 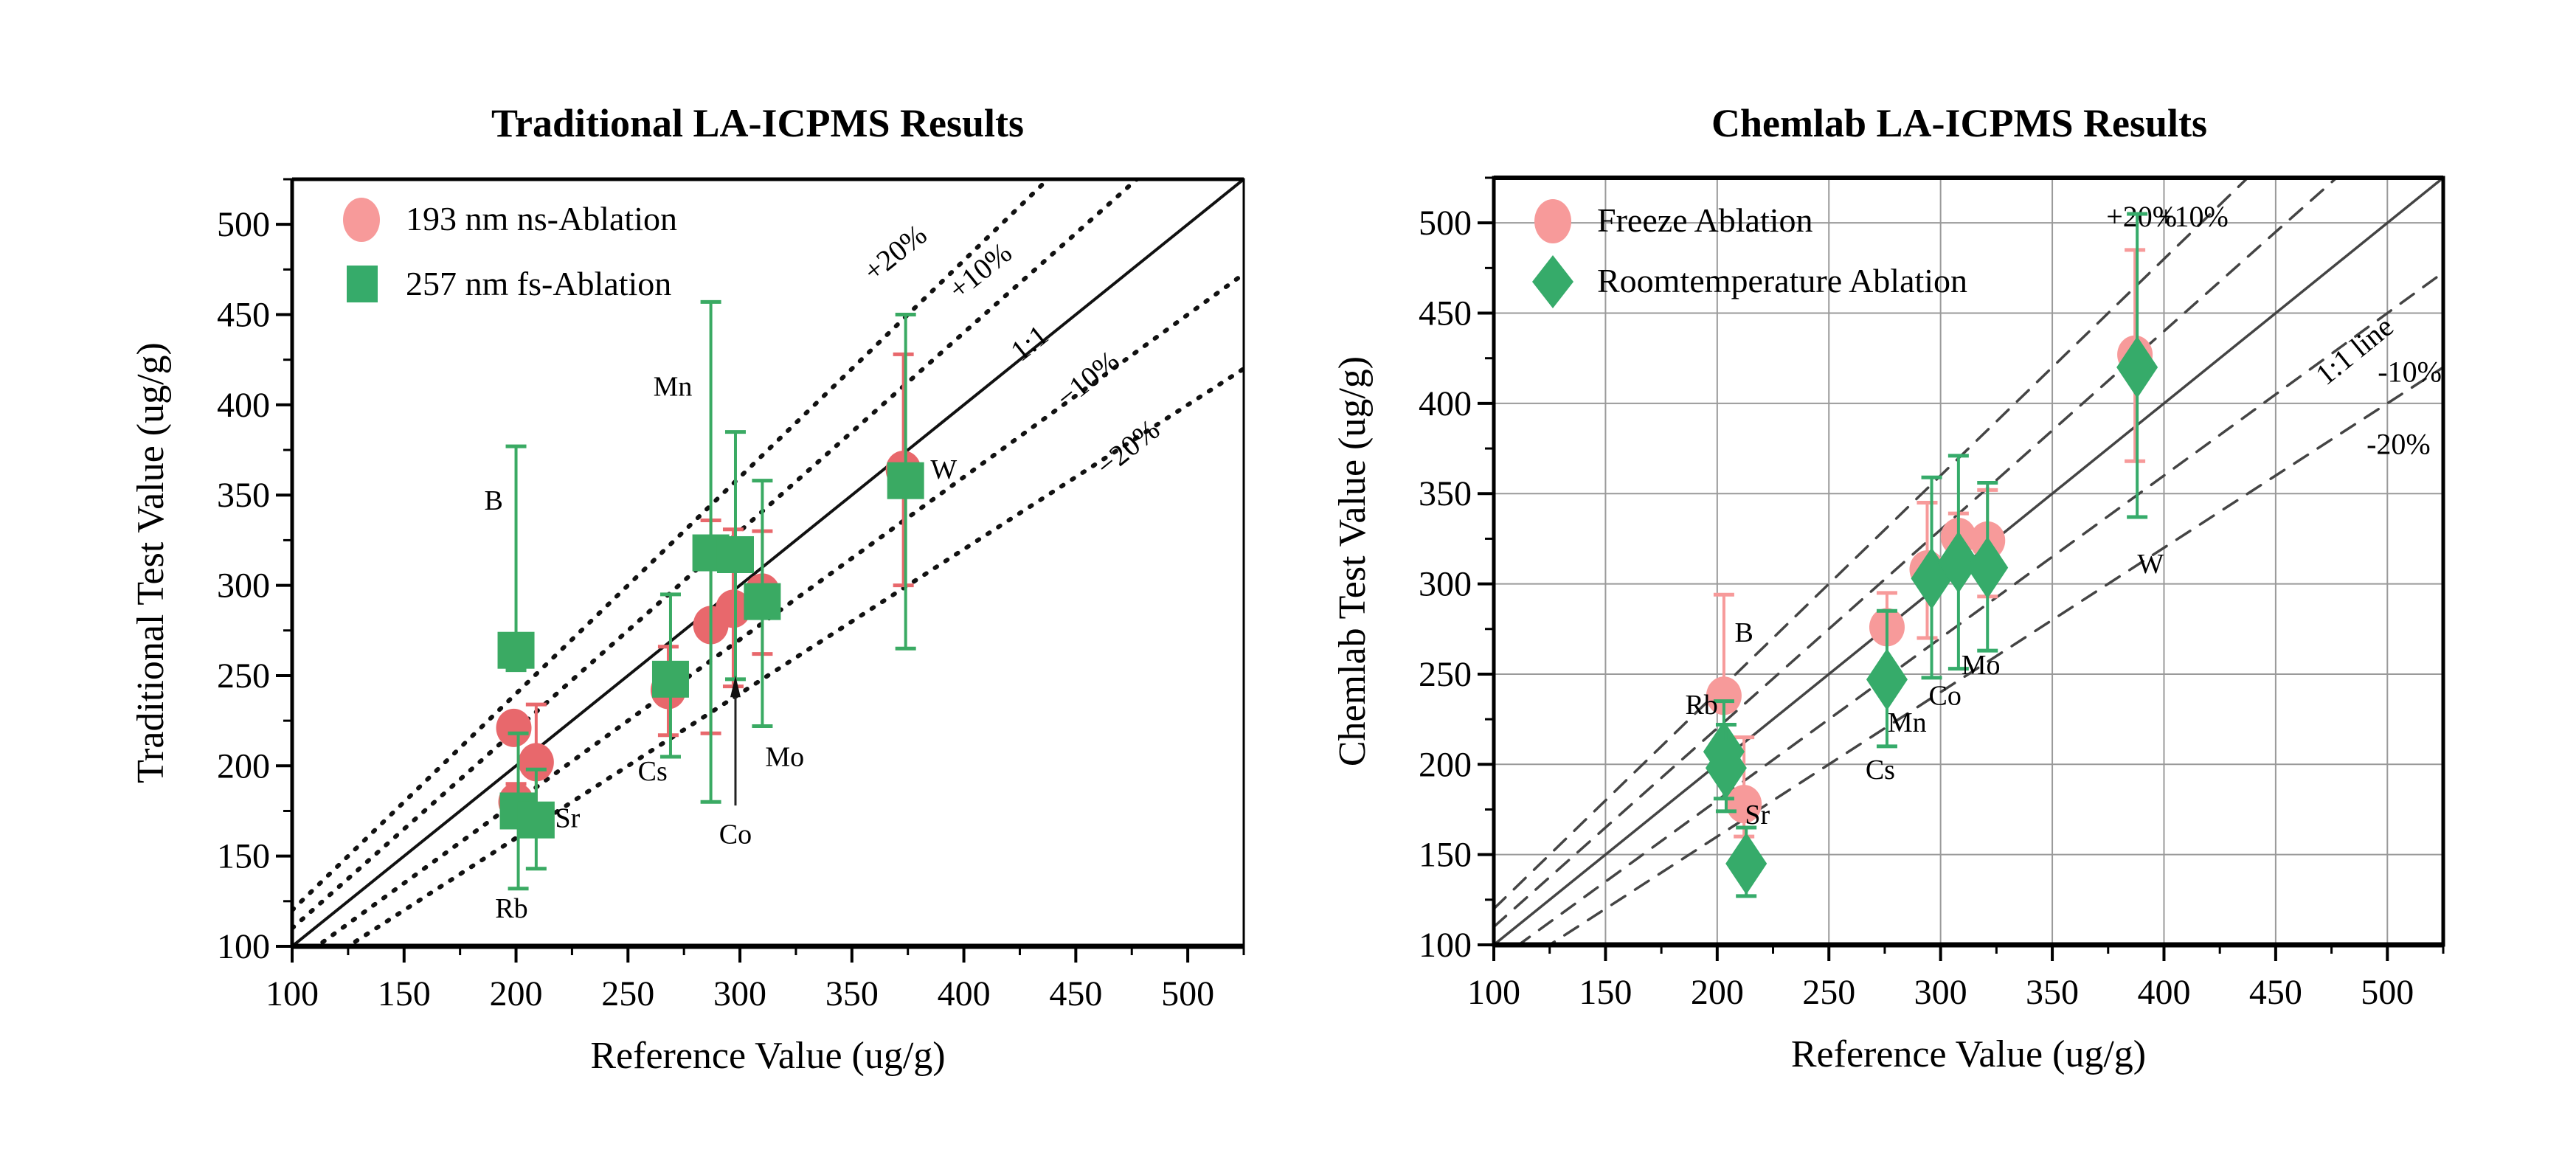 I want to click on y-tick-label: 450, so click(x=244, y=315).